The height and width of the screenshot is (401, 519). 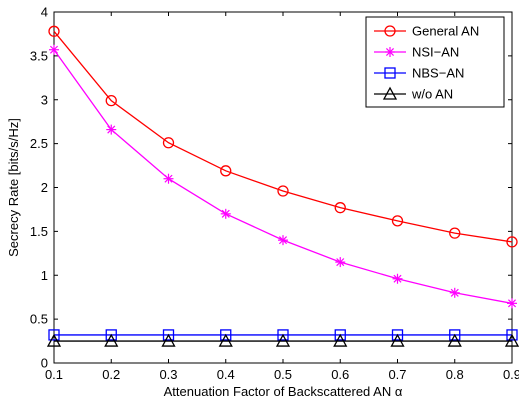 What do you see at coordinates (44, 275) in the screenshot?
I see `y-tick-label: 1` at bounding box center [44, 275].